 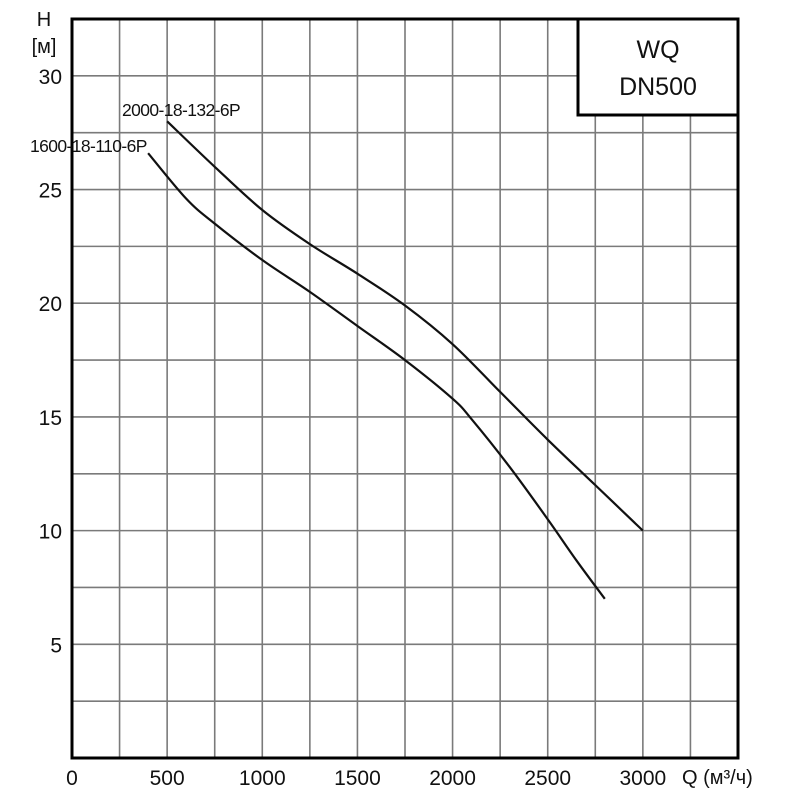 What do you see at coordinates (642, 778) in the screenshot?
I see `x-tick-label: 3000` at bounding box center [642, 778].